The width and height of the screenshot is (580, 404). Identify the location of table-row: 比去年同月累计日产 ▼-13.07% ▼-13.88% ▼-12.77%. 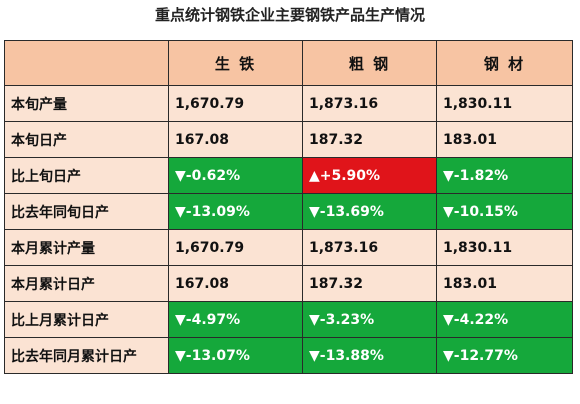
(288, 355).